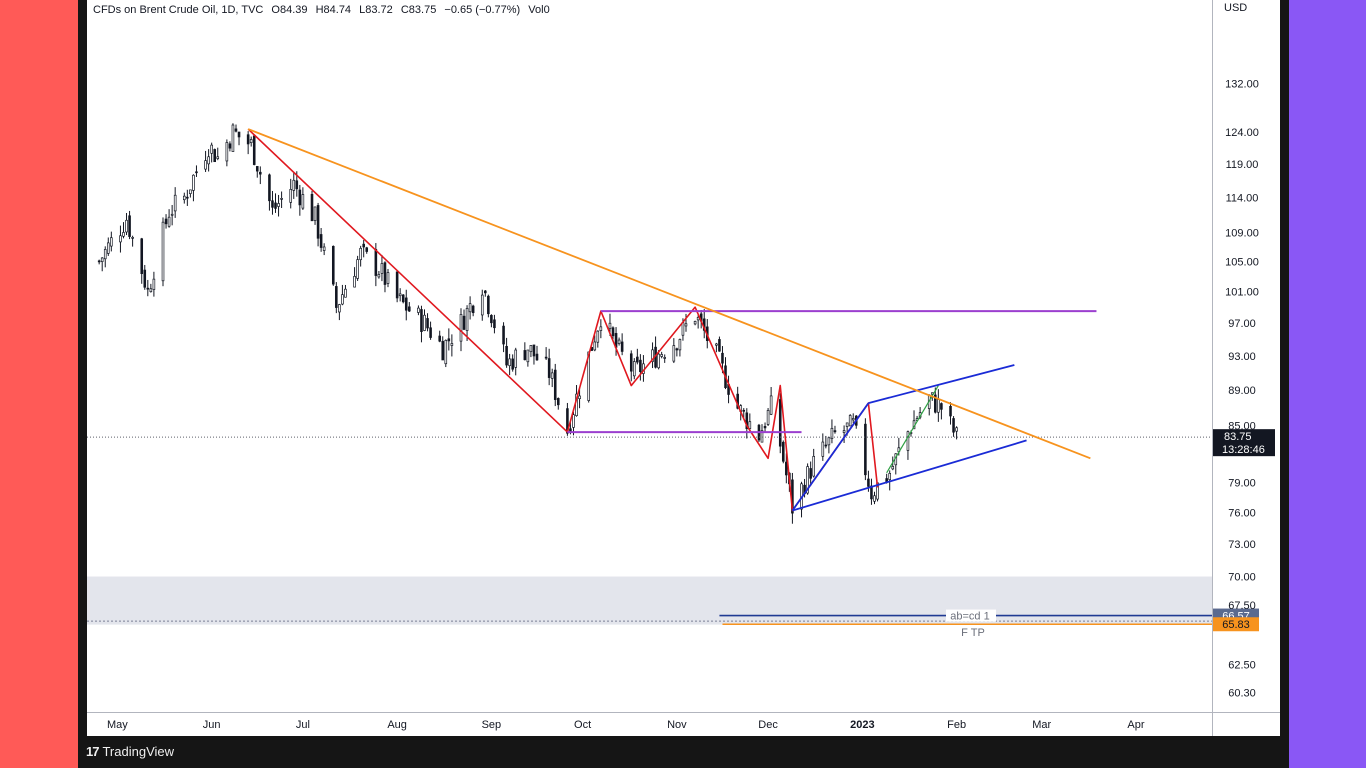 The height and width of the screenshot is (768, 1366). What do you see at coordinates (130, 751) in the screenshot?
I see `tradingview-logo: 17 TradingView` at bounding box center [130, 751].